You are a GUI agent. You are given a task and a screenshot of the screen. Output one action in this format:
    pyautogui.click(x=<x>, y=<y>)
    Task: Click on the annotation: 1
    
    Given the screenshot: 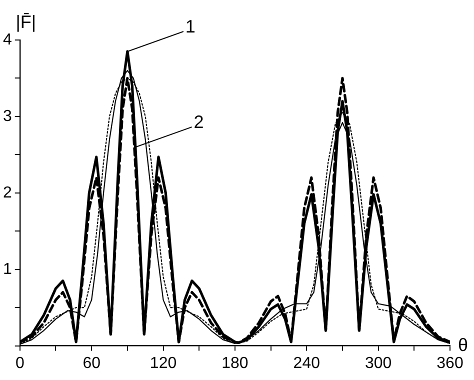 What is the action you would take?
    pyautogui.click(x=190, y=26)
    